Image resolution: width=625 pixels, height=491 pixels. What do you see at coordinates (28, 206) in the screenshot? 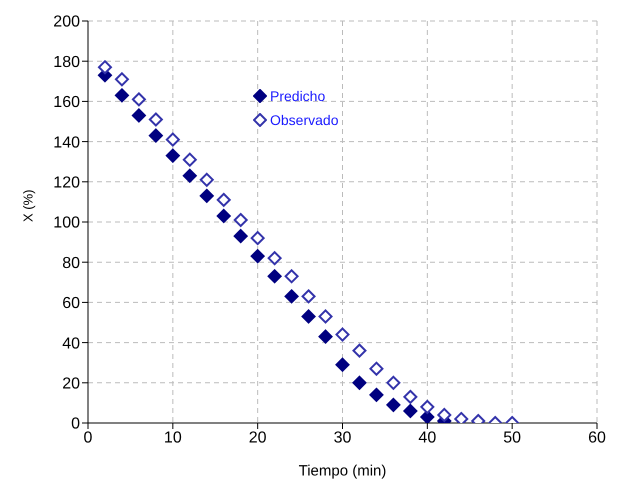
I see `y-axis-title: X (%)` at bounding box center [28, 206].